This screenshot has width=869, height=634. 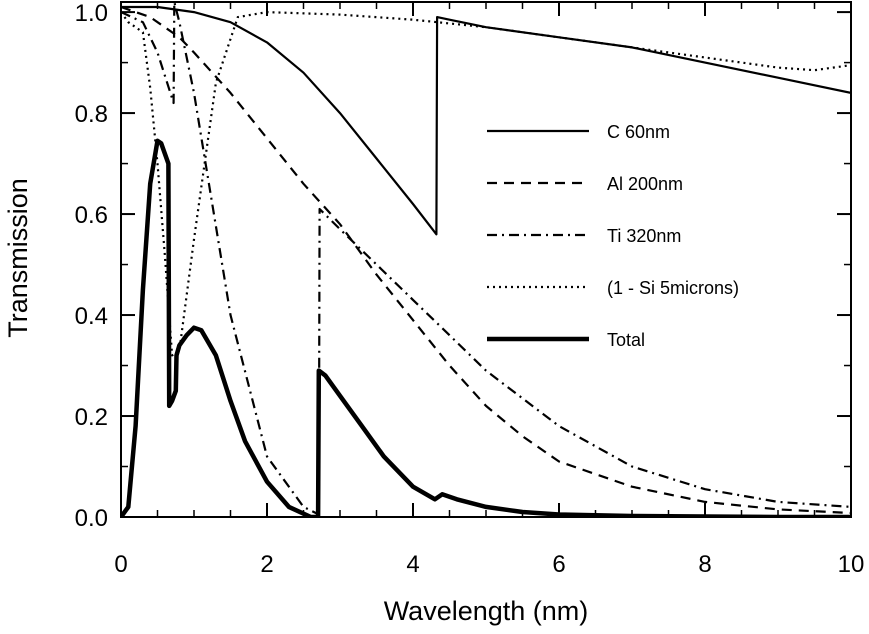 What do you see at coordinates (638, 132) in the screenshot?
I see `legend-label-0: C 60nm` at bounding box center [638, 132].